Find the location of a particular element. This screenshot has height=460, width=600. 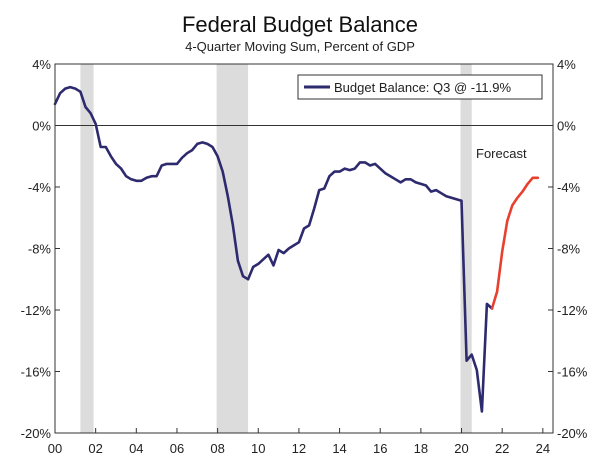

left-axis-ticks: 4% 0% -4% -8% -12% -16% -20% is located at coordinates (40, 249).